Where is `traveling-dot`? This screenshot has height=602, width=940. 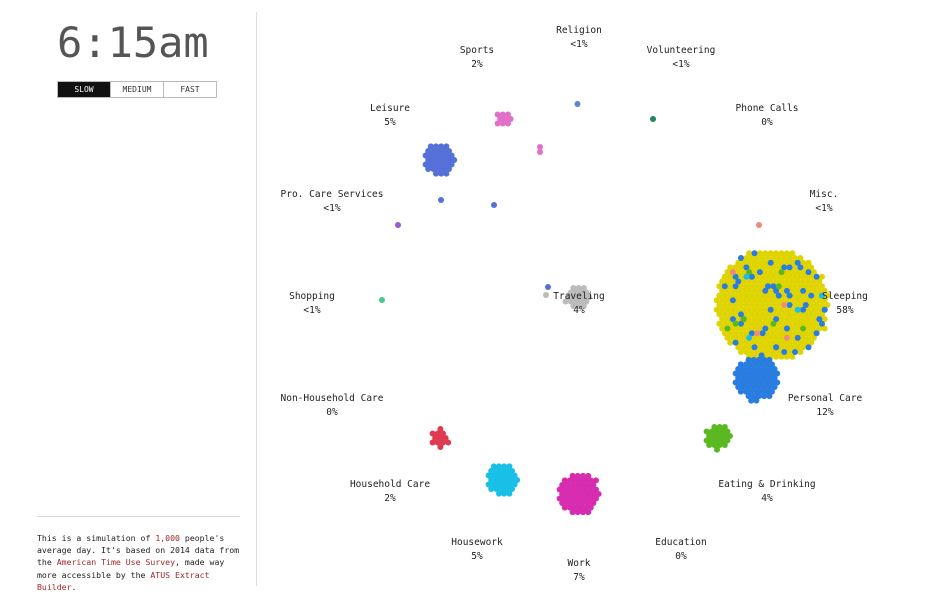
traveling-dot is located at coordinates (586, 292).